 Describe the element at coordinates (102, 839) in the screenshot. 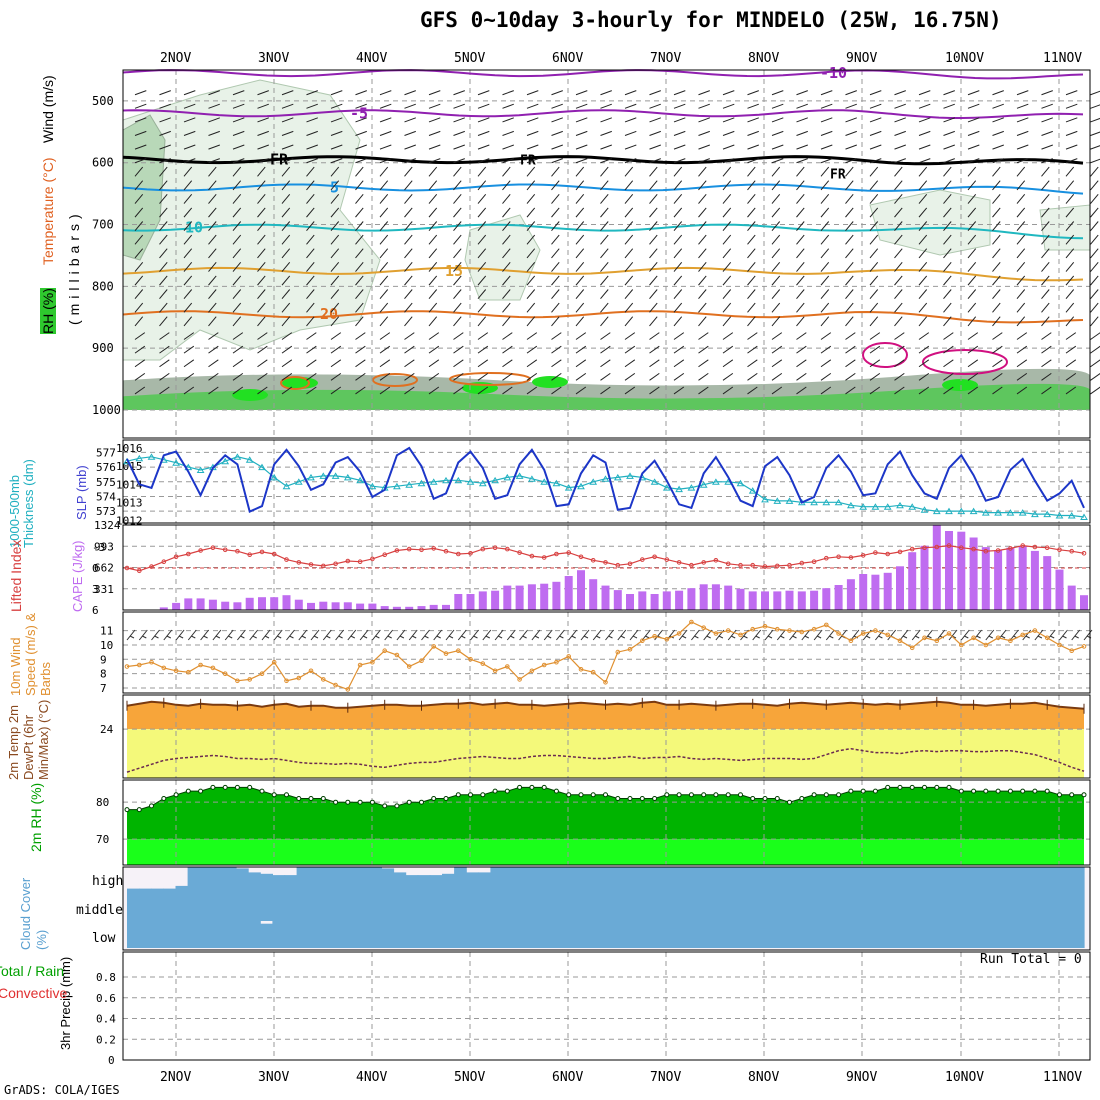

I see `rh-tick: 70` at that location.